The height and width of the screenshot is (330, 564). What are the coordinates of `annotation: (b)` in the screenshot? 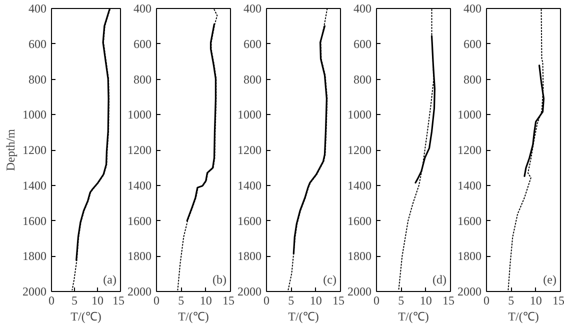 It's located at (219, 279).